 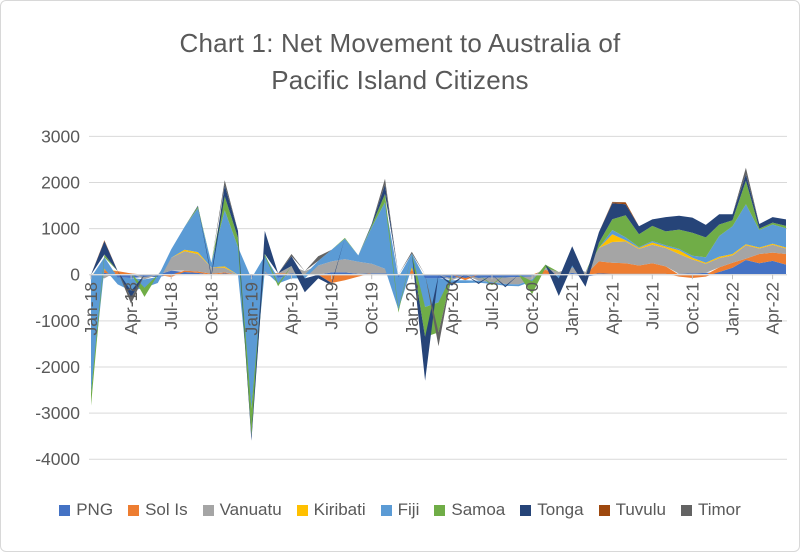 I want to click on x-axis-label: Jan-19, so click(x=251, y=309).